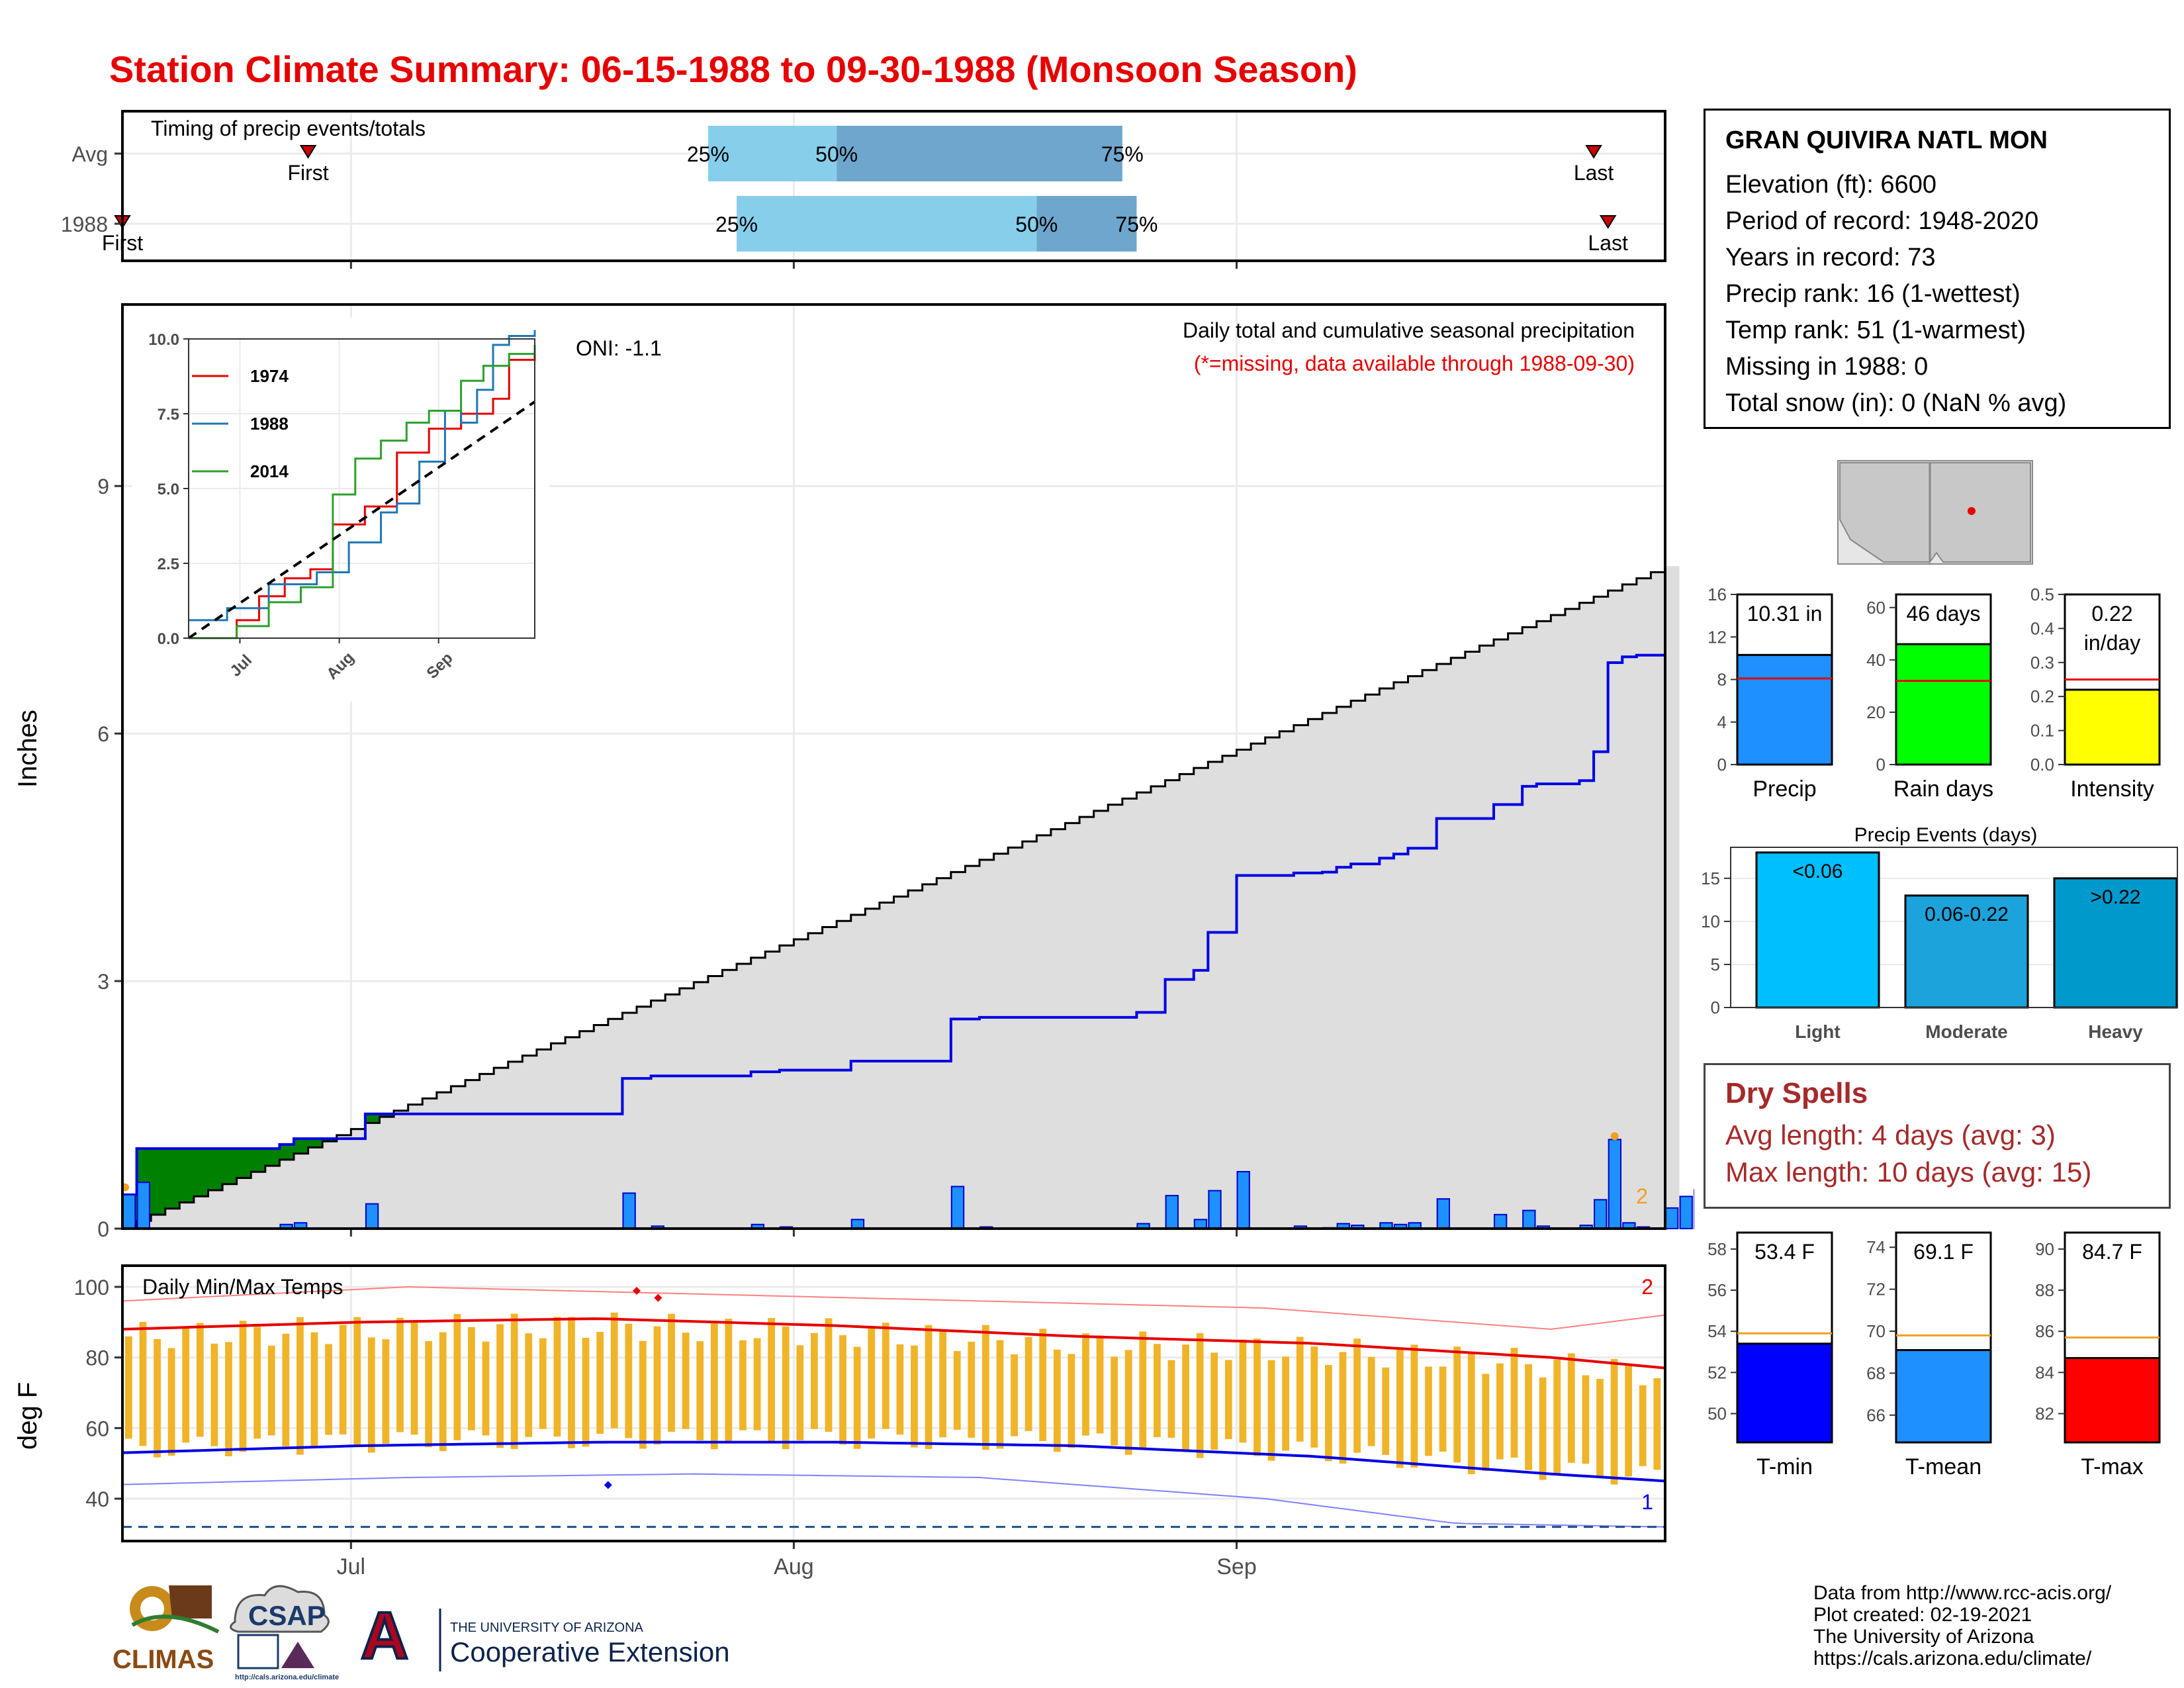  What do you see at coordinates (1642, 1196) in the screenshot?
I see `precip-corner-count: 2` at bounding box center [1642, 1196].